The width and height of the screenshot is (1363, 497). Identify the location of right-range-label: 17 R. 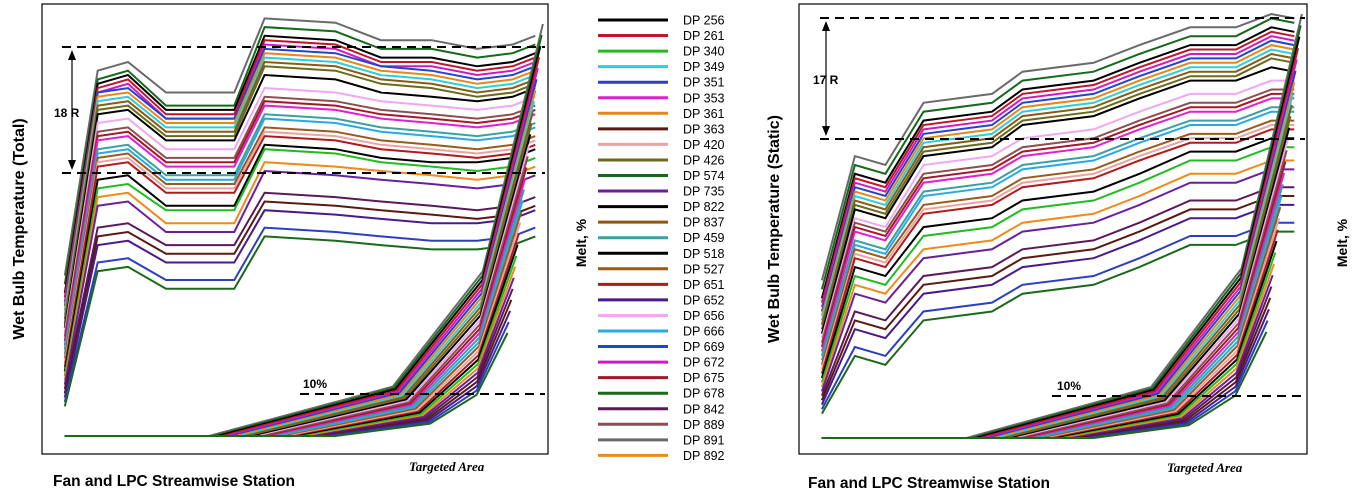
(826, 80).